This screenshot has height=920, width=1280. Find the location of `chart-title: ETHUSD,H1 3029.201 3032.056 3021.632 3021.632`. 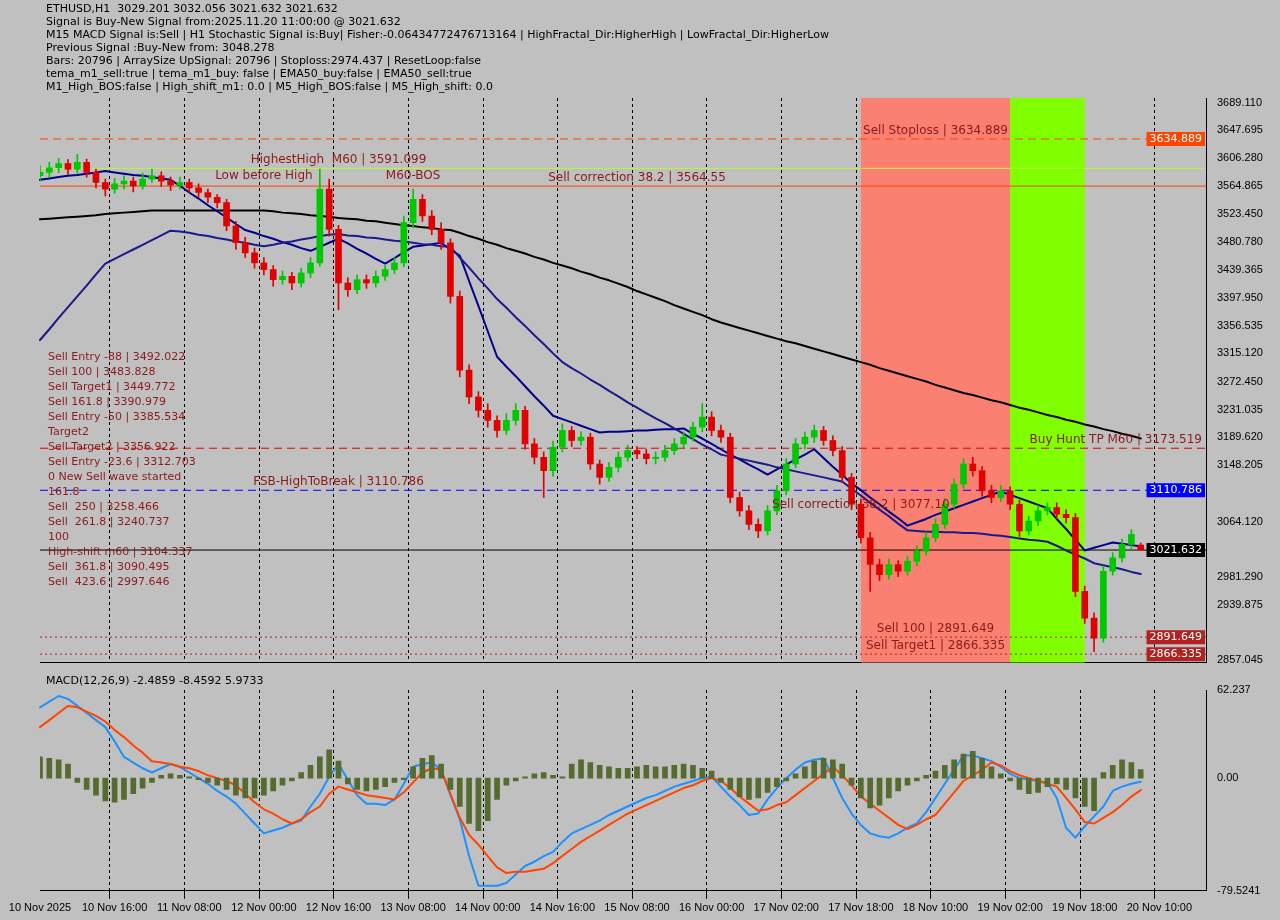

chart-title: ETHUSD,H1 3029.201 3032.056 3021.632 3021.632 is located at coordinates (192, 9).